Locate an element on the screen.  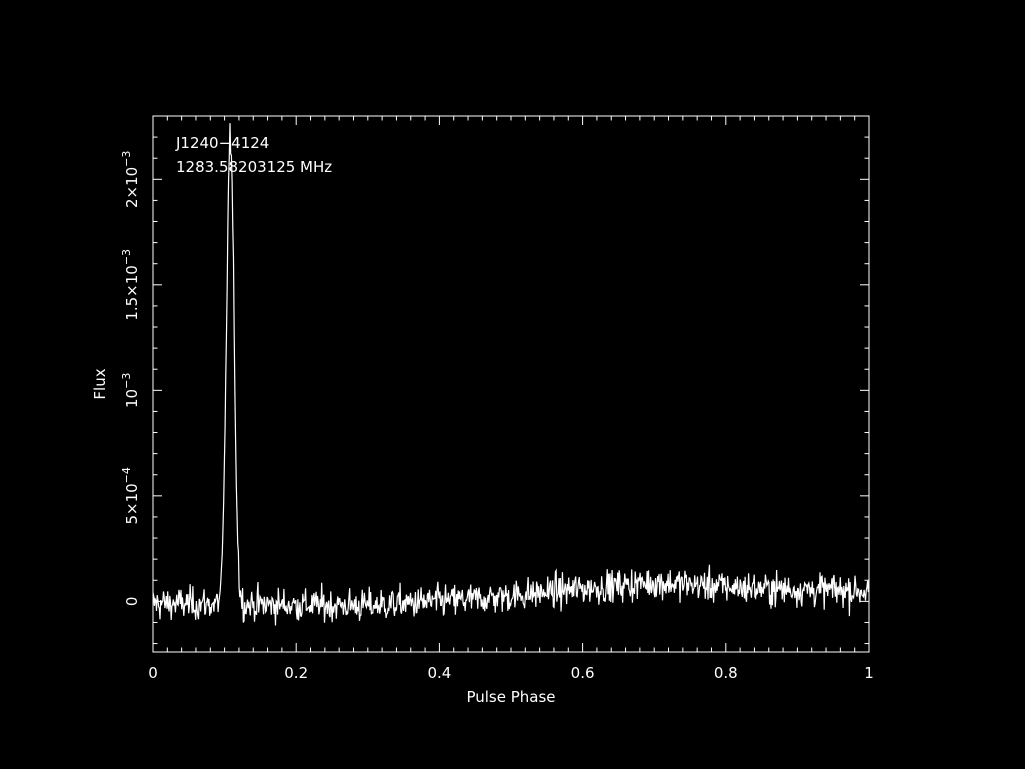
x-tick-label: 0 is located at coordinates (153, 673).